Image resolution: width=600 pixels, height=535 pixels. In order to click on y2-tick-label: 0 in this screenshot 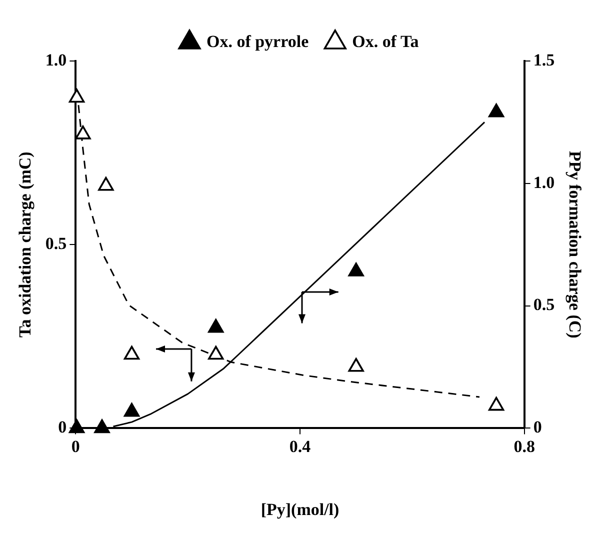, I will do `click(537, 427)`.